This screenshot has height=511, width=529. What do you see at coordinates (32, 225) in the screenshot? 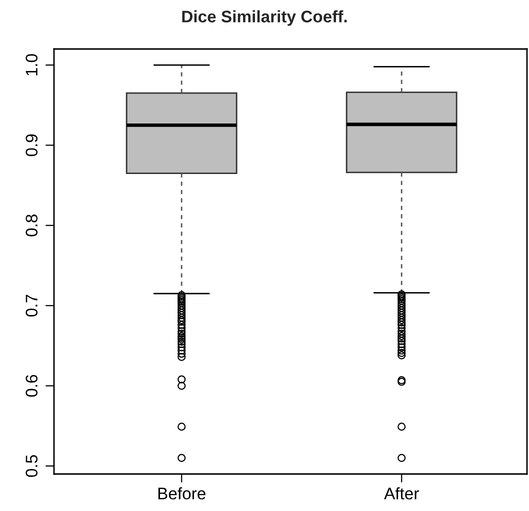
I see `y-tick-label: 0.8` at bounding box center [32, 225].